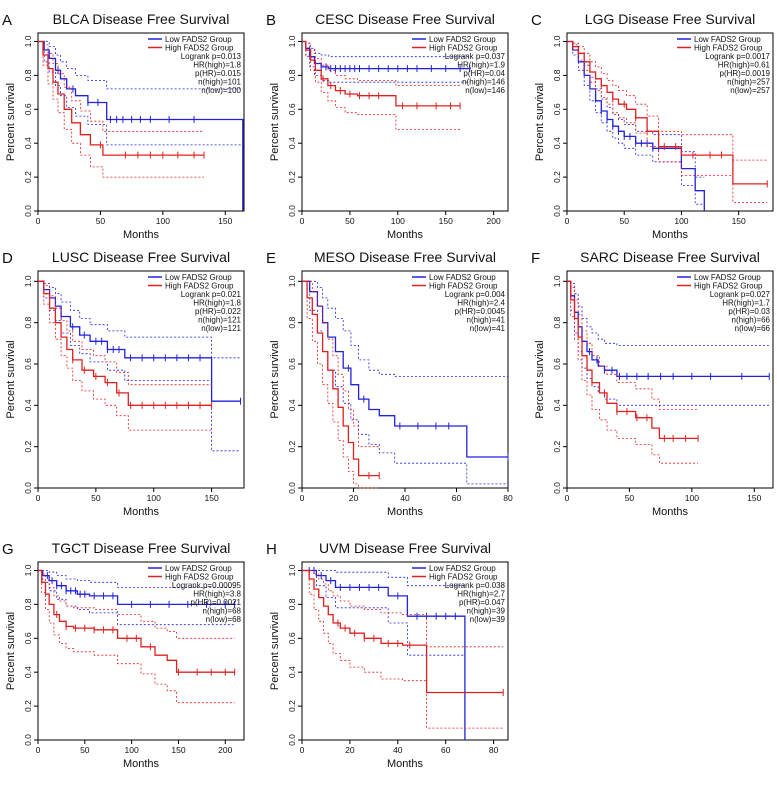 The width and height of the screenshot is (777, 789). Describe the element at coordinates (405, 548) in the screenshot. I see `chart-title: UVM Disease Free Survival` at that location.